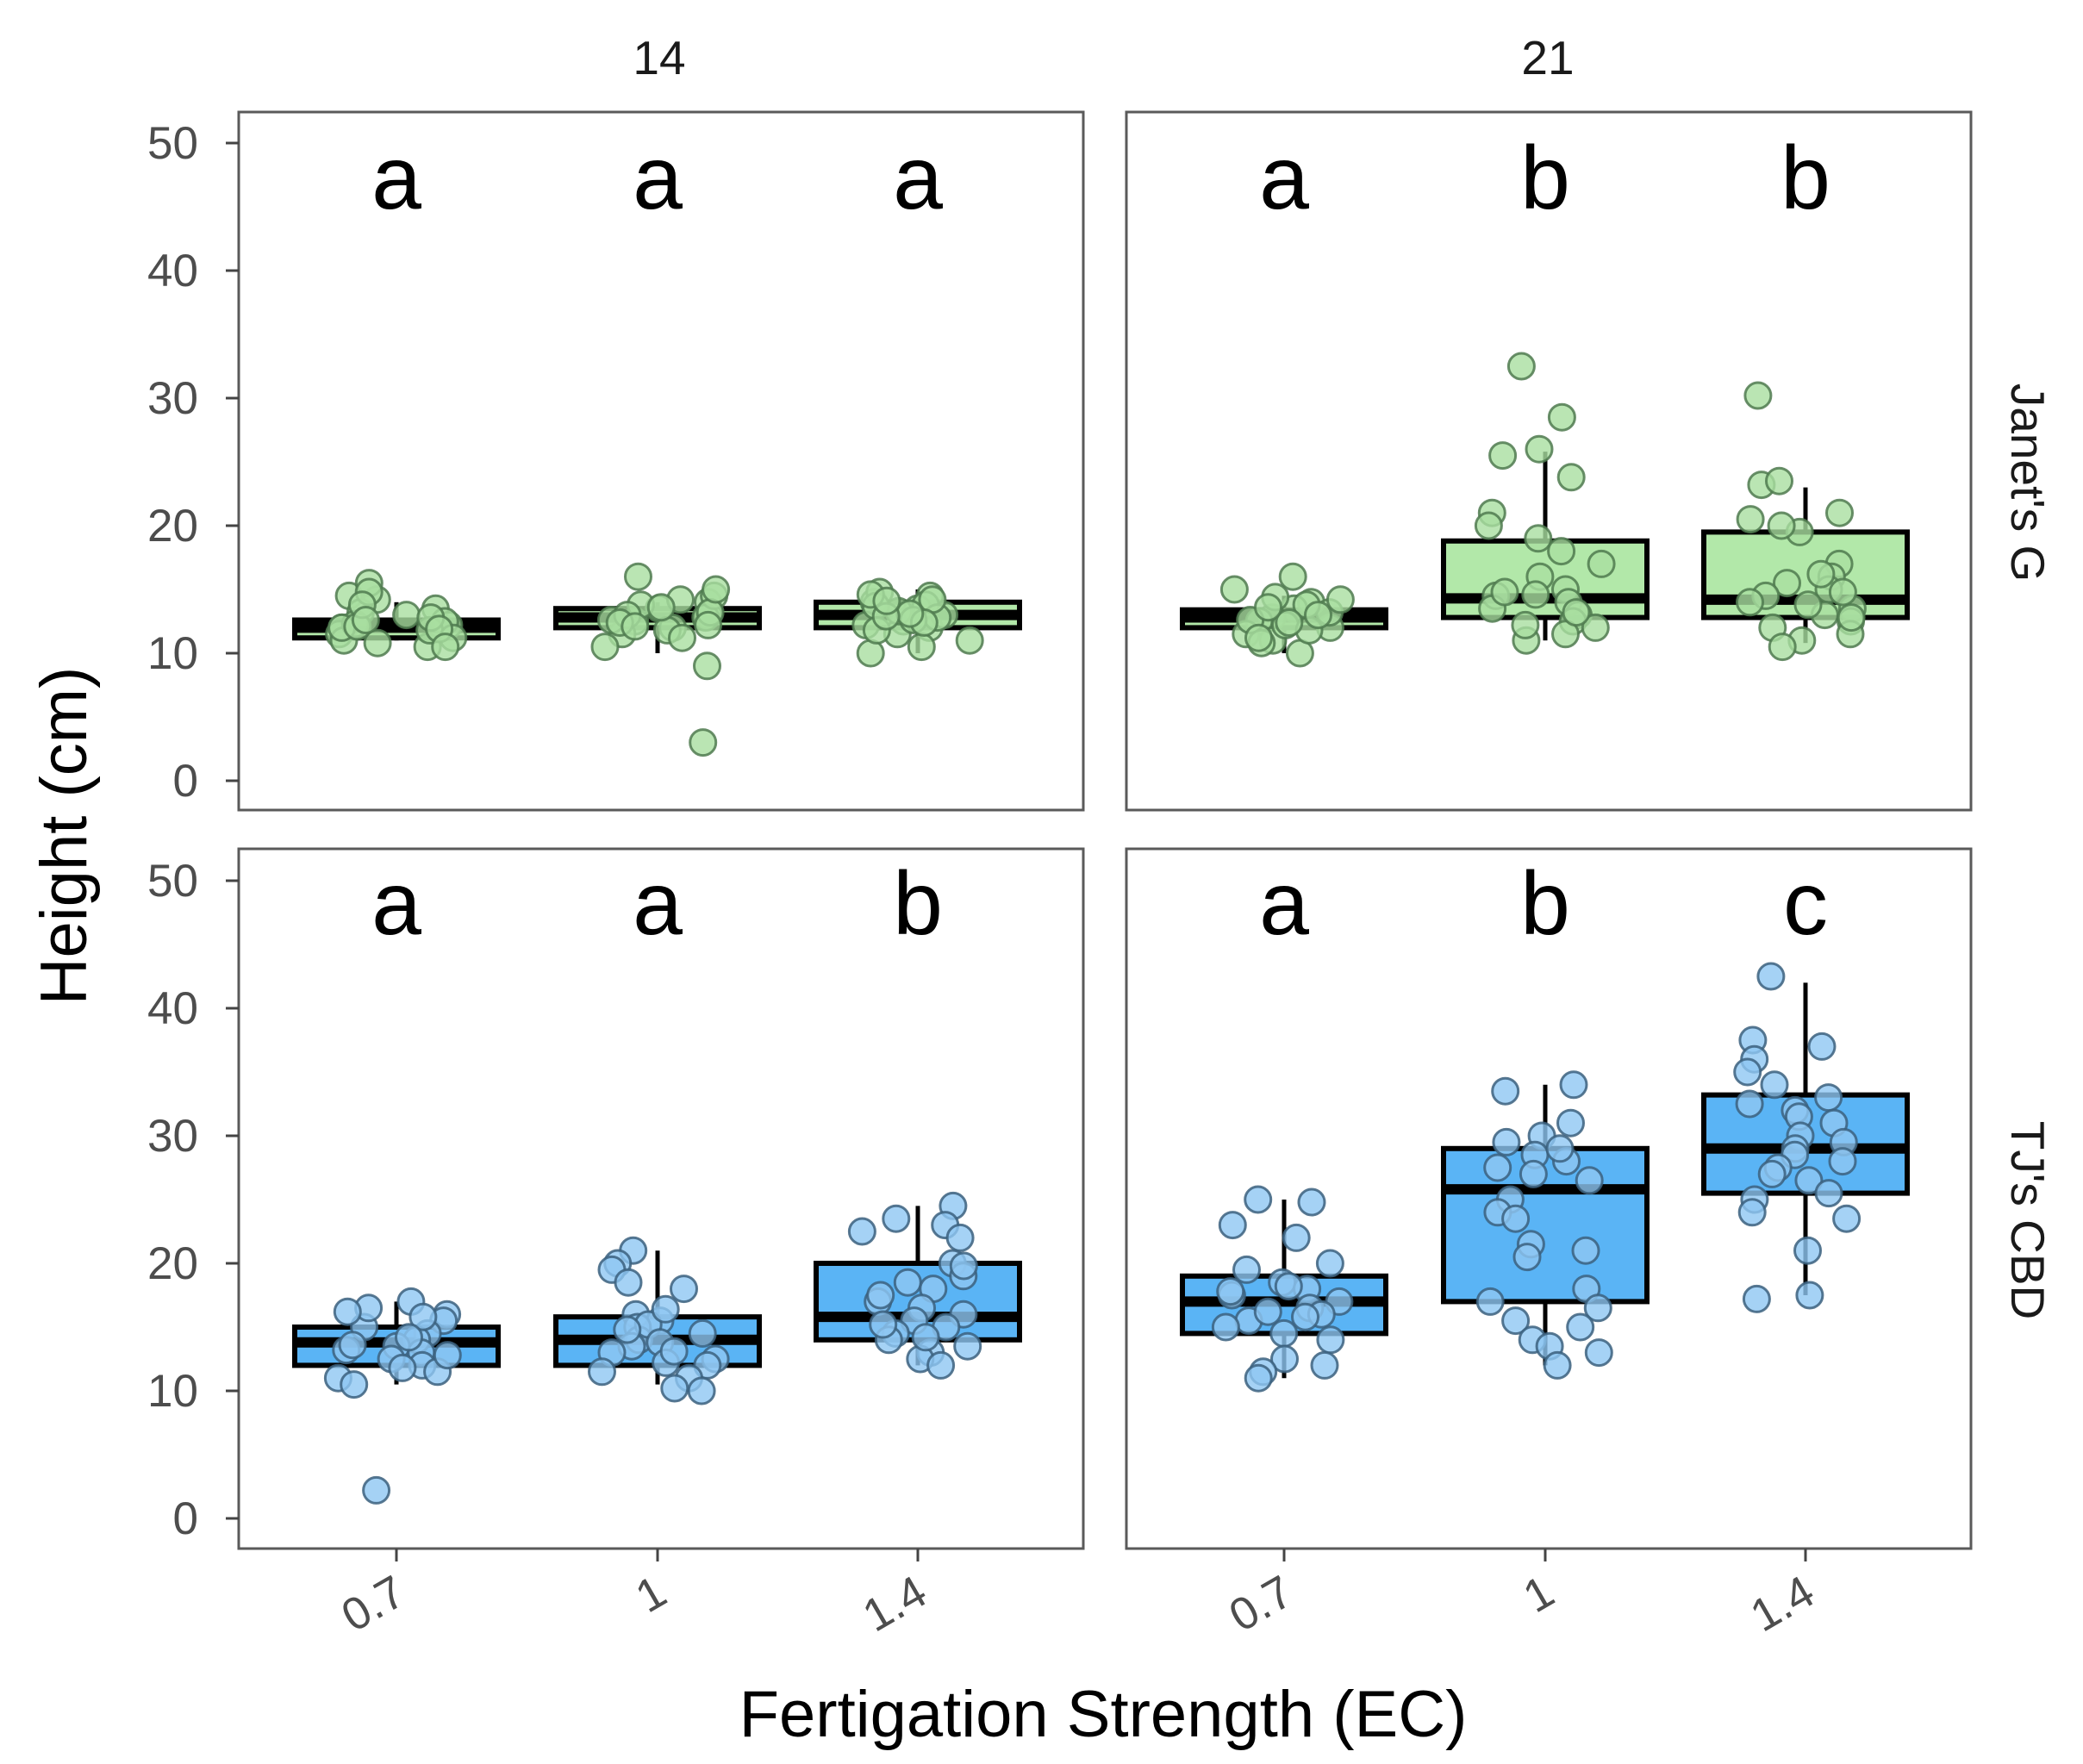 The image size is (2083, 1764). Describe the element at coordinates (918, 398) in the screenshot. I see `panel-janet-s-g-14-ec-1-4: a` at that location.